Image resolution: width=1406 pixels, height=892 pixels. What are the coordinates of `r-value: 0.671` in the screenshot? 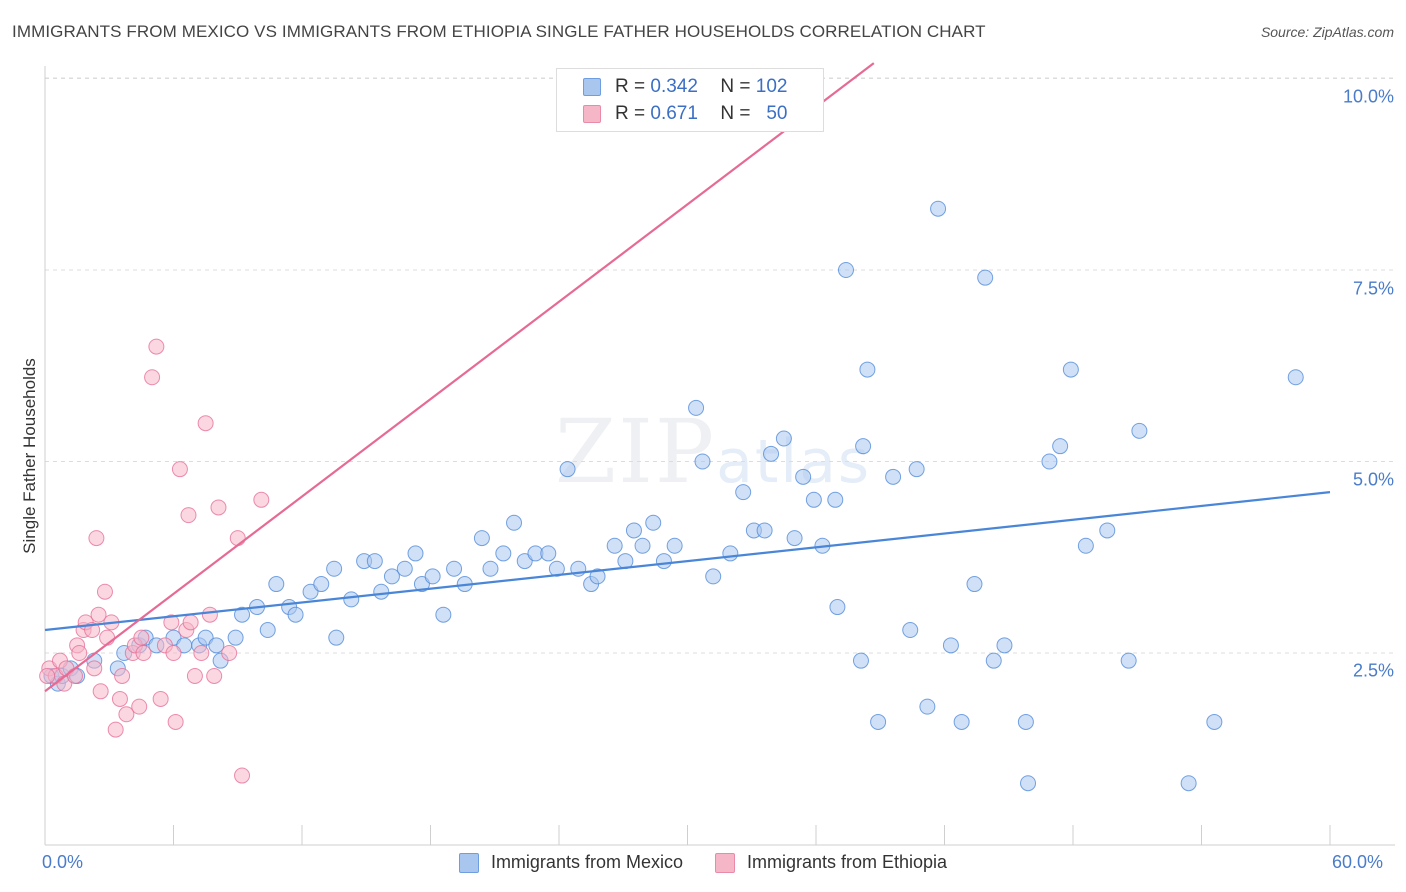 It's located at (674, 113).